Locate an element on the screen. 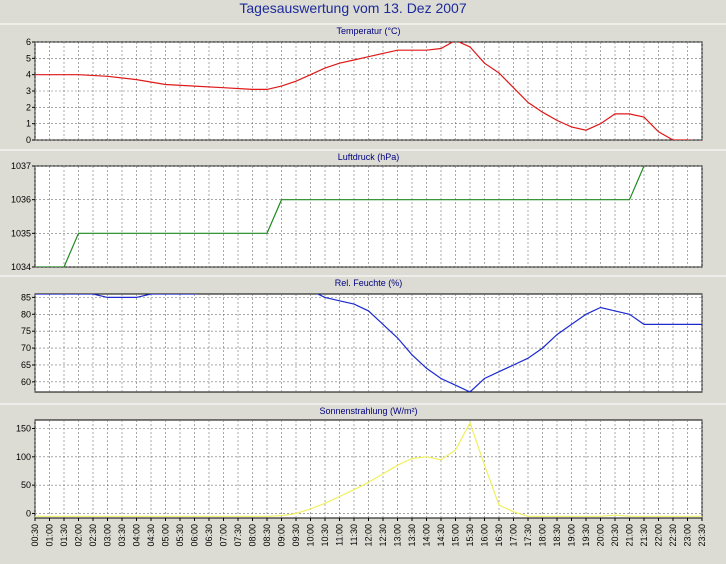 This screenshot has height=564, width=726. x-tick-label: 10:00 is located at coordinates (311, 535).